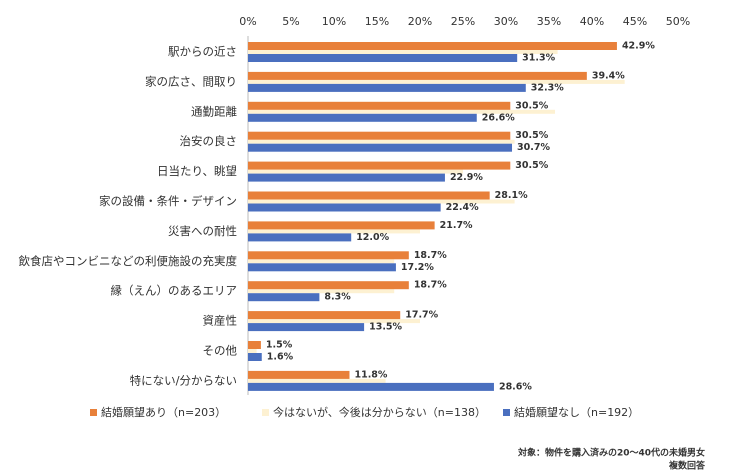  What do you see at coordinates (220, 321) in the screenshot?
I see `category-label: 資産性` at bounding box center [220, 321].